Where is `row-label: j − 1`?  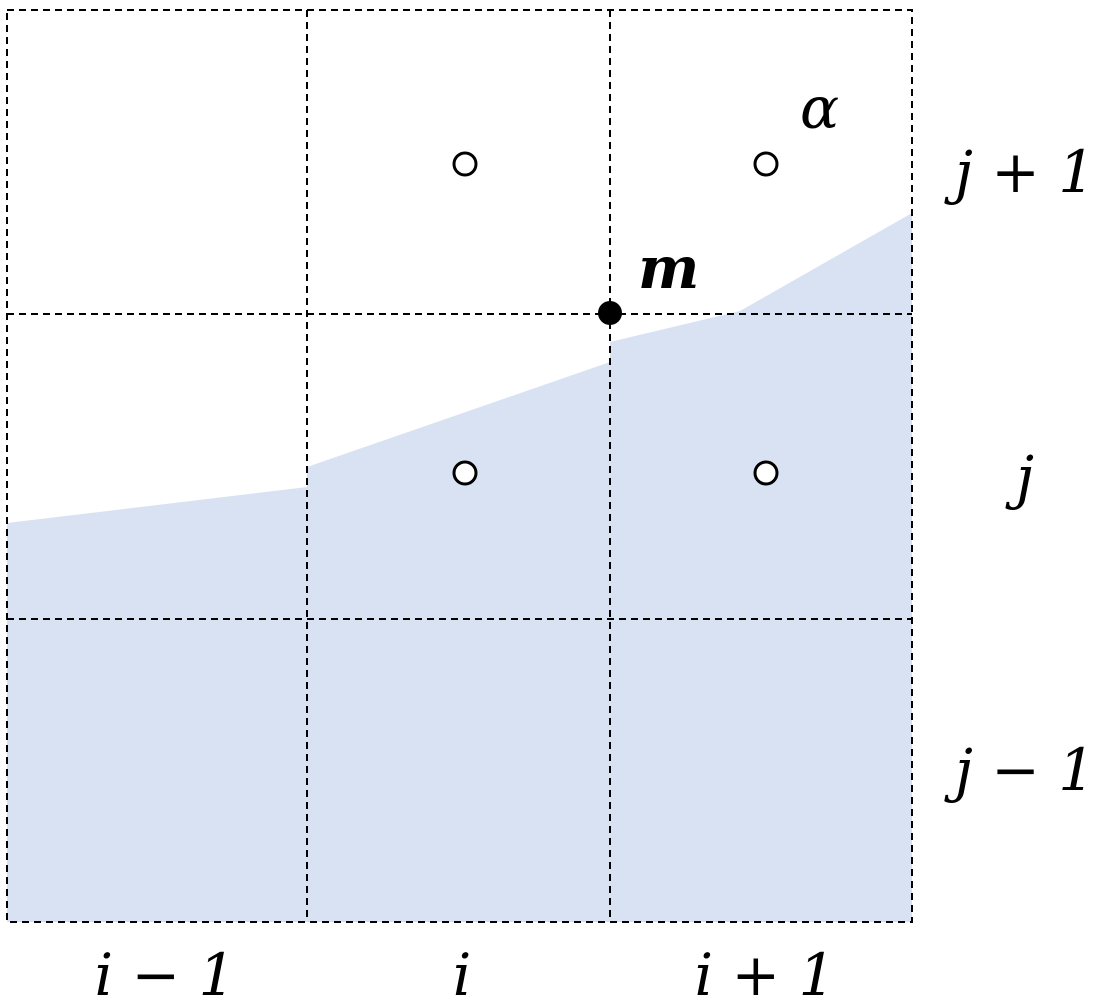 row-label: j − 1 is located at coordinates (1019, 770).